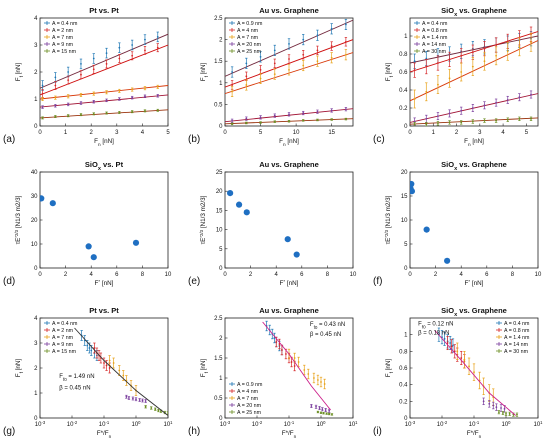 The image size is (550, 448). I want to click on x-axis-label: Fn [nN], so click(474, 143).